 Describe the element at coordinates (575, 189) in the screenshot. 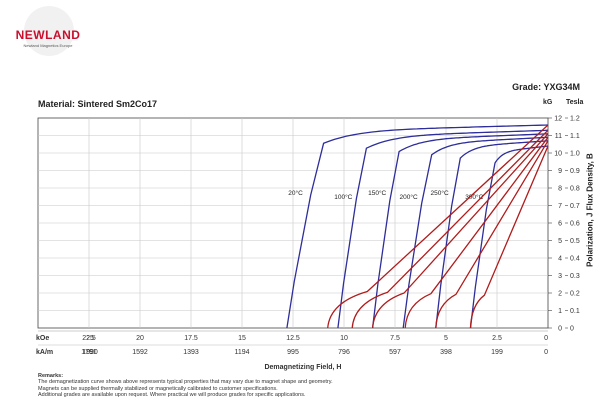

I see `y-tick-label-tesla: 0.8` at that location.